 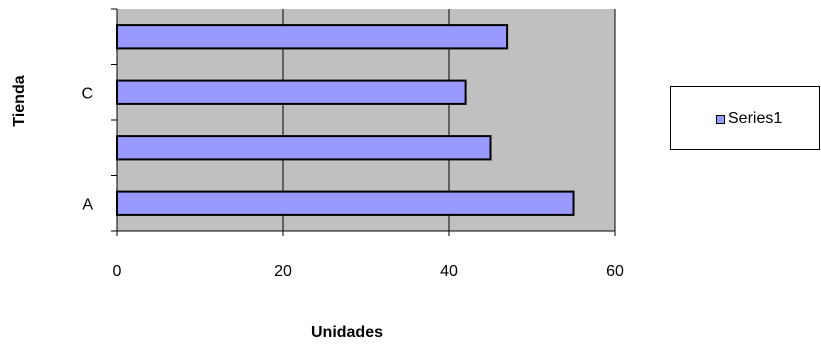 What do you see at coordinates (87, 93) in the screenshot?
I see `y-tick-label-c: C` at bounding box center [87, 93].